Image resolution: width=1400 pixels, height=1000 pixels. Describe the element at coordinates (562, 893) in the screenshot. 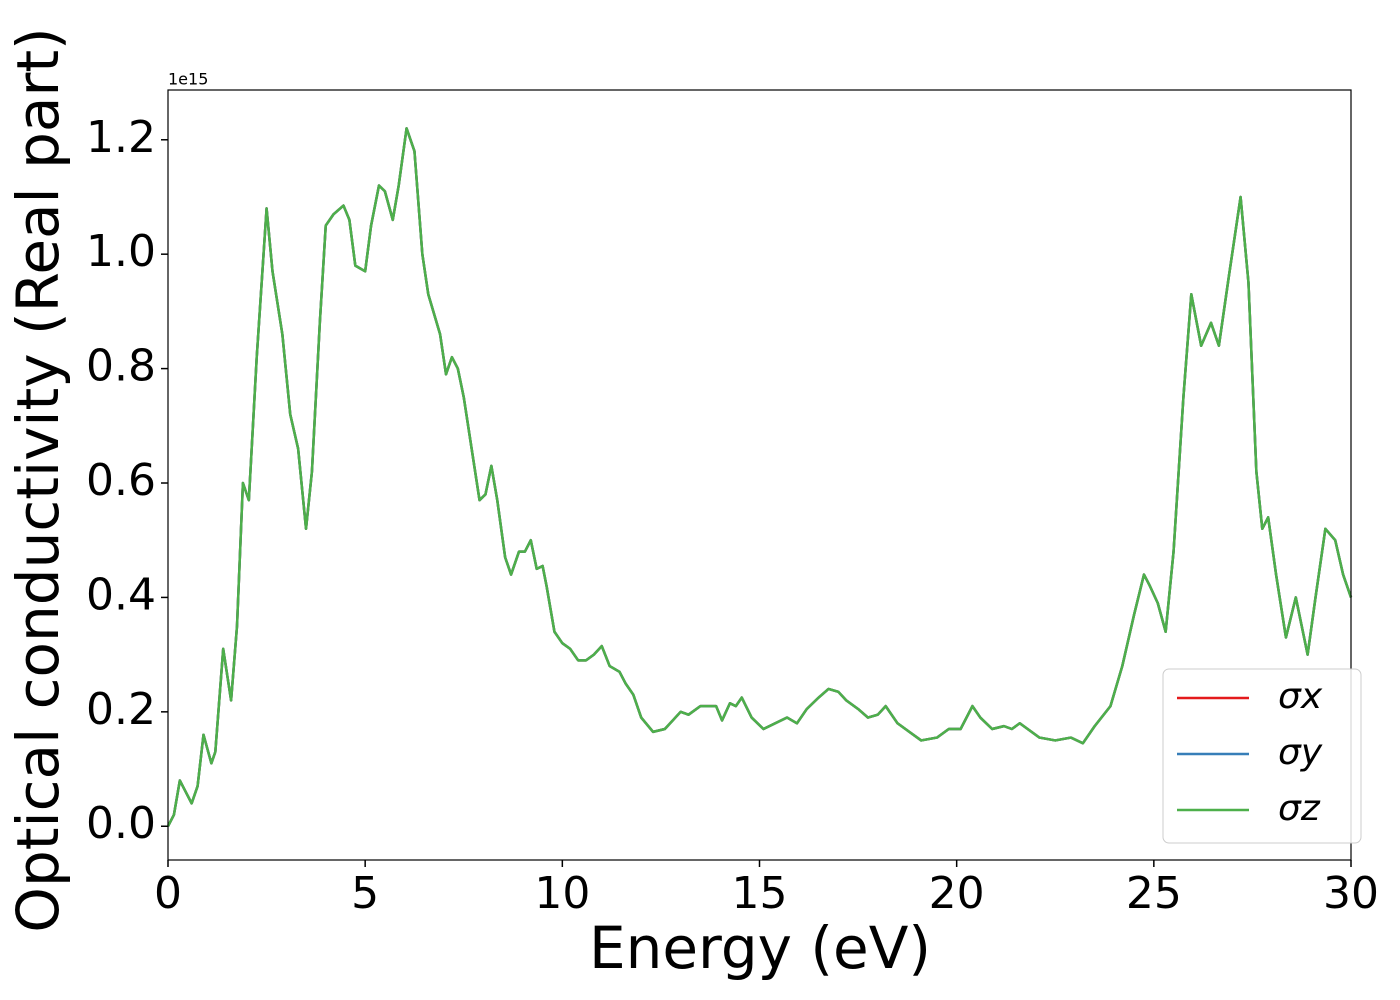

I see `x-tick-label: 10` at that location.